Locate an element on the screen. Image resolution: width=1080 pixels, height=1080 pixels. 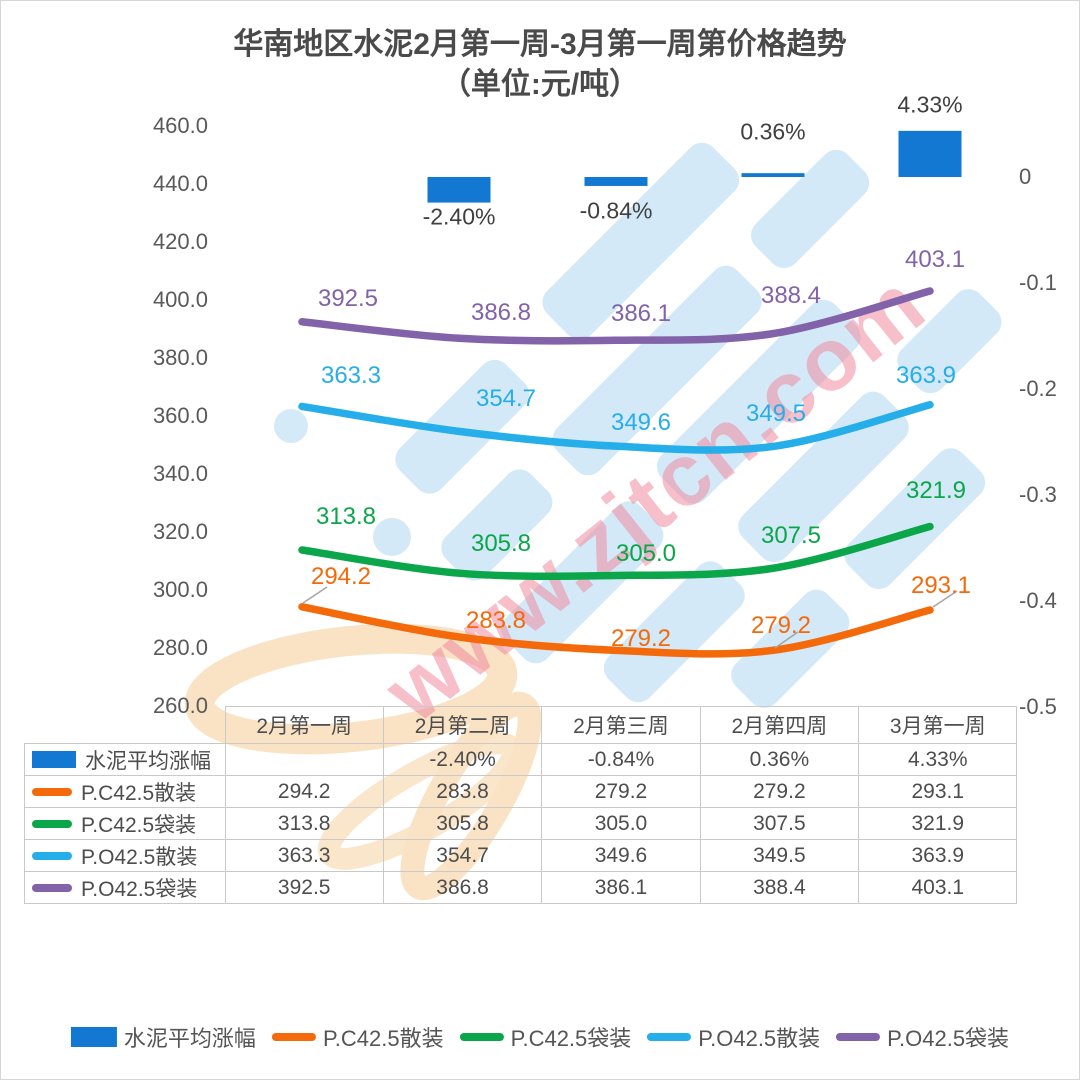
table-value-cell: 388.4 is located at coordinates (779, 887).